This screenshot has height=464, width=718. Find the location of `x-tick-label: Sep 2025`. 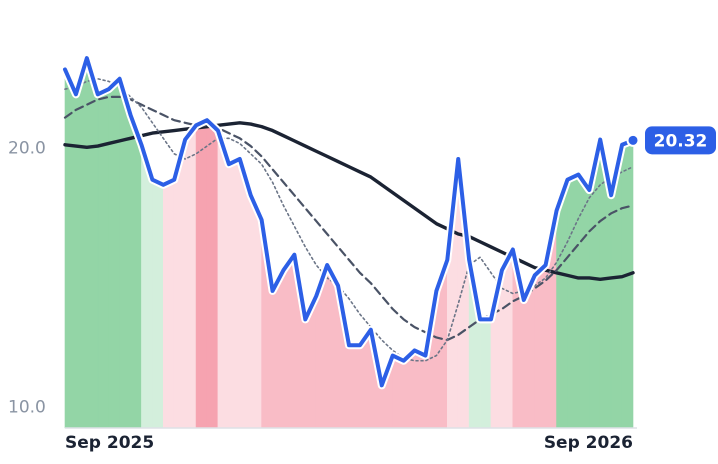

x-tick-label: Sep 2025 is located at coordinates (109, 443).